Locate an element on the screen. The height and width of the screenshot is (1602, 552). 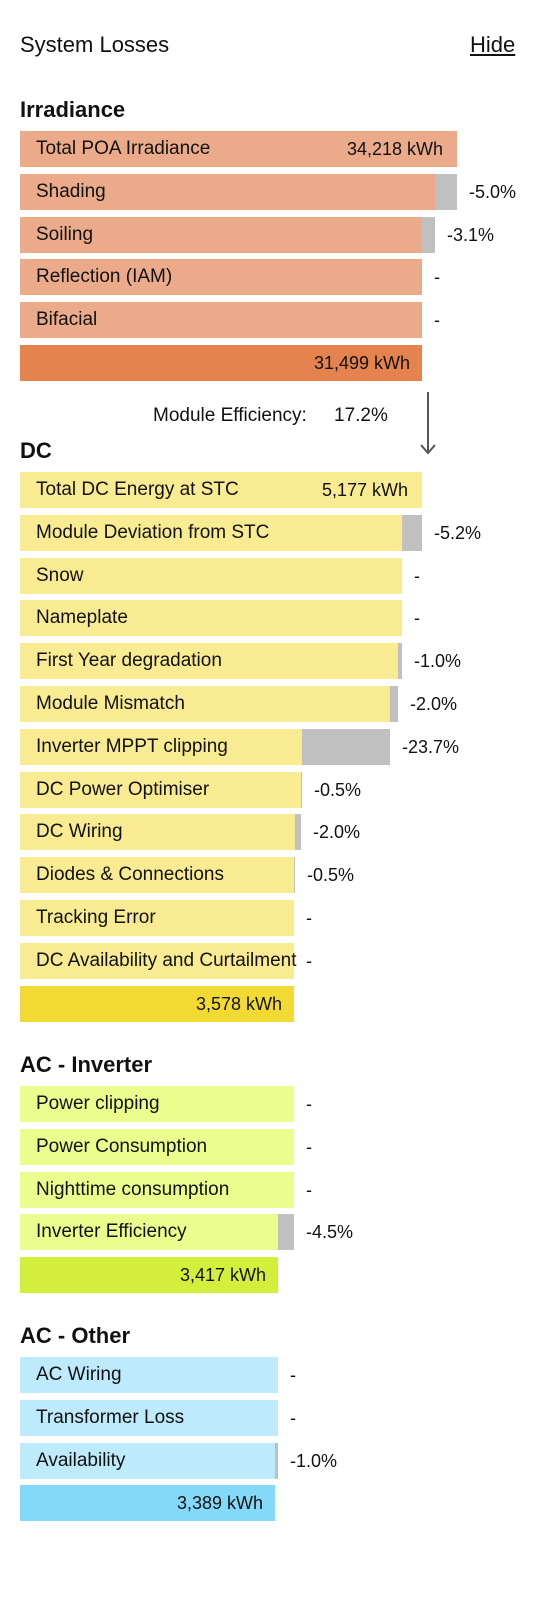
section-title-ac_inverter: AC - Inverter is located at coordinates (86, 1064).